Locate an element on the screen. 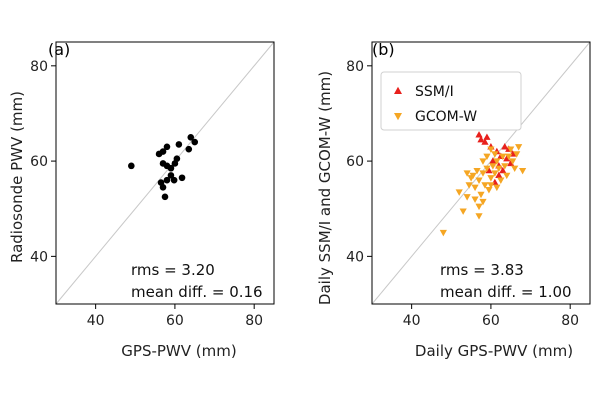 The width and height of the screenshot is (600, 400). panel-a-y-ticks: 40 60 80 is located at coordinates (43, 162).